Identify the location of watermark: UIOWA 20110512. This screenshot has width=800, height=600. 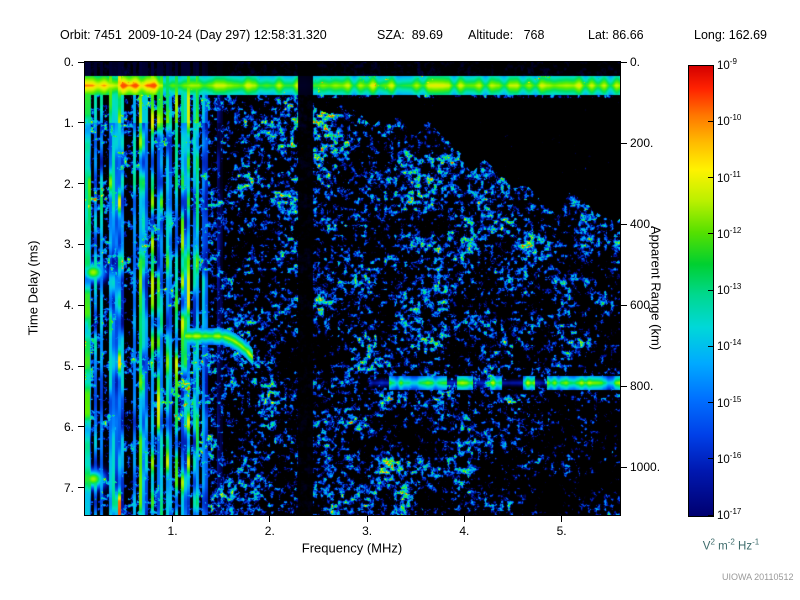
(758, 577).